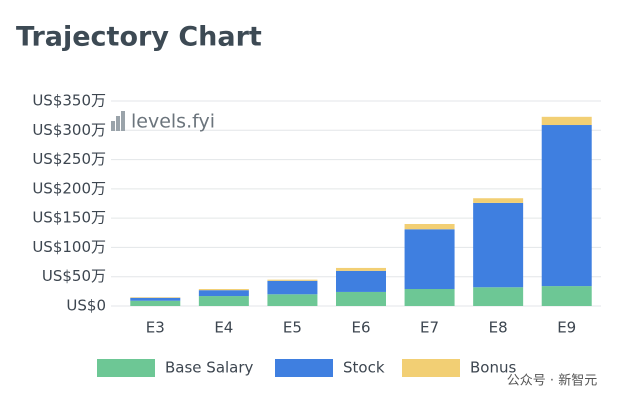 Image resolution: width=640 pixels, height=406 pixels. Describe the element at coordinates (139, 37) in the screenshot. I see `chart-title: Trajectory Chart` at that location.